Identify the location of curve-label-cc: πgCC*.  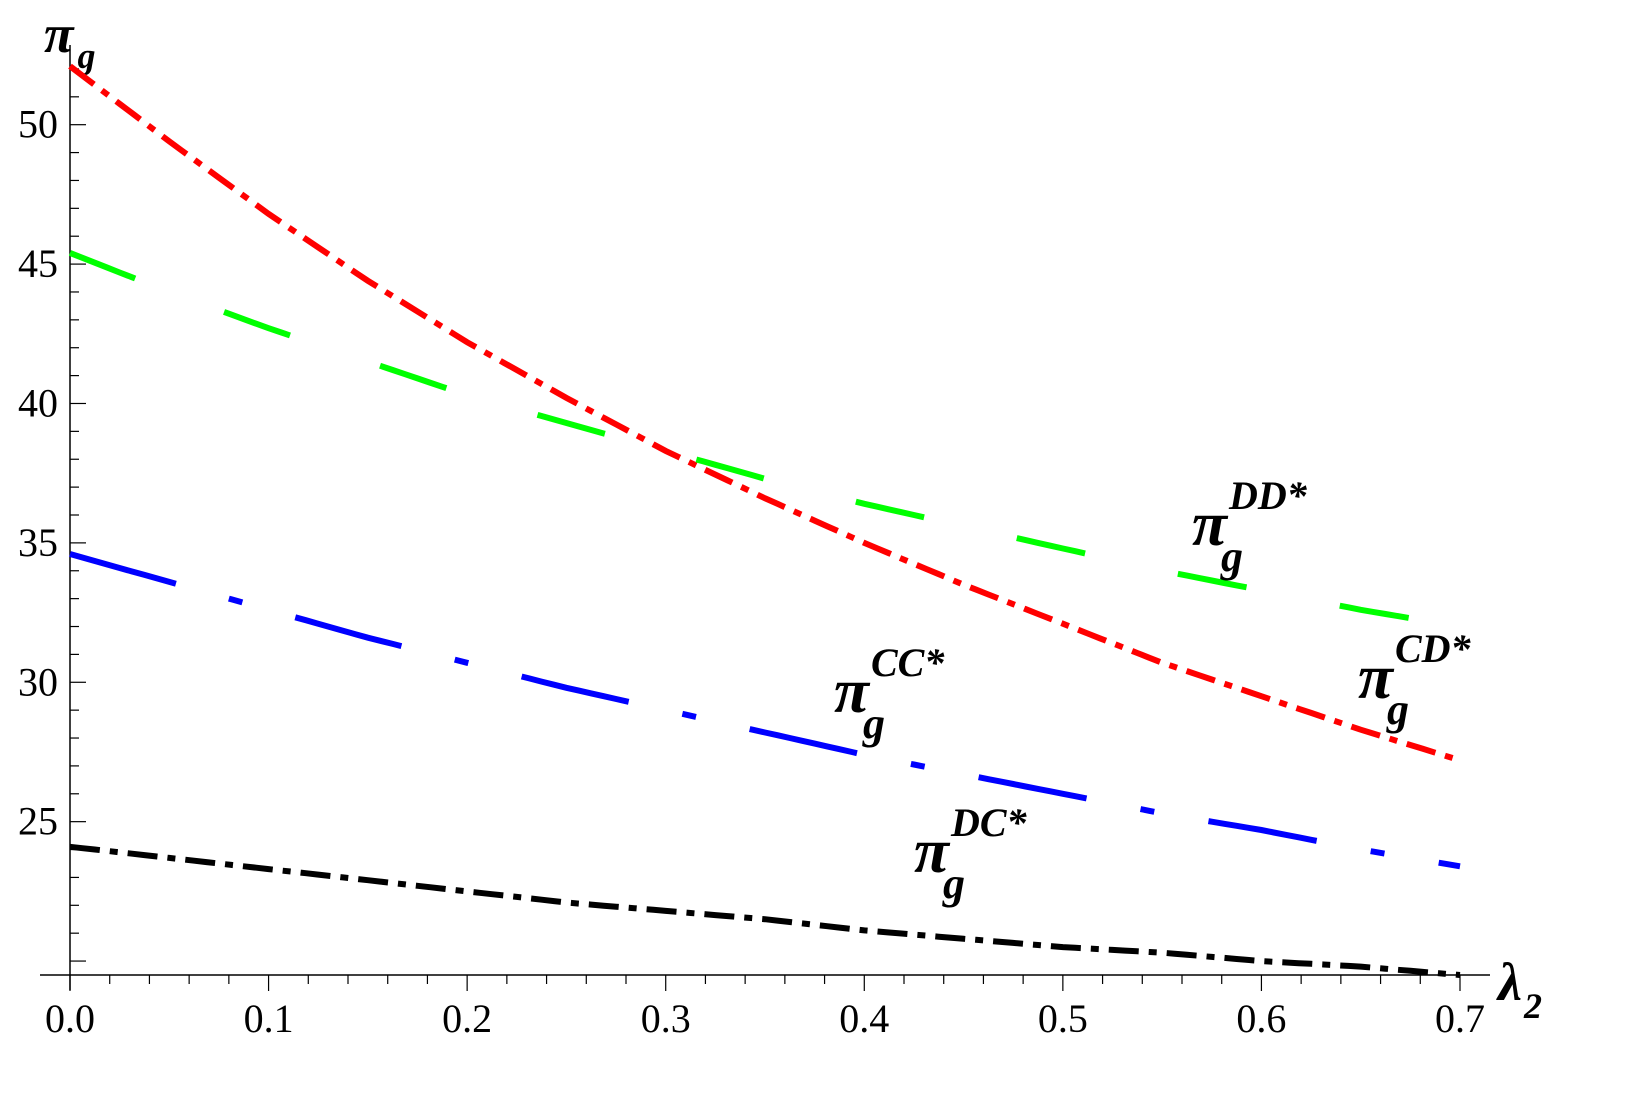
(889, 694).